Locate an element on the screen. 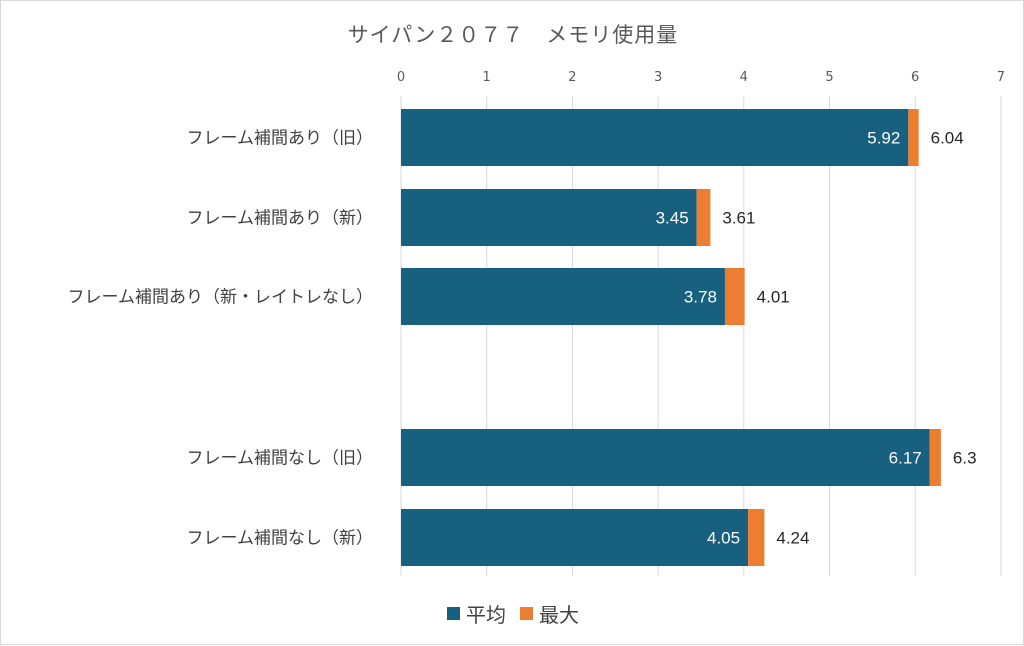 The image size is (1024, 646). legend-item-average: 平均 is located at coordinates (476, 613).